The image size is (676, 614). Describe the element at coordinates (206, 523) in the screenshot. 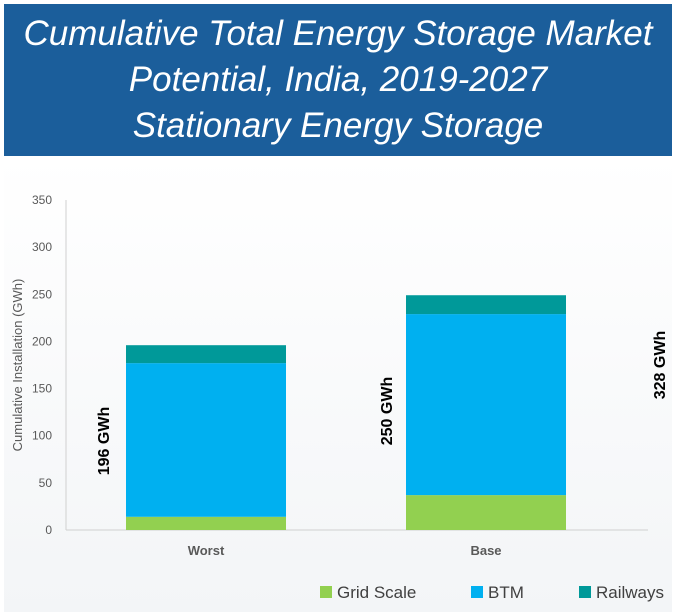

I see `bar-worst-grid-scale` at that location.